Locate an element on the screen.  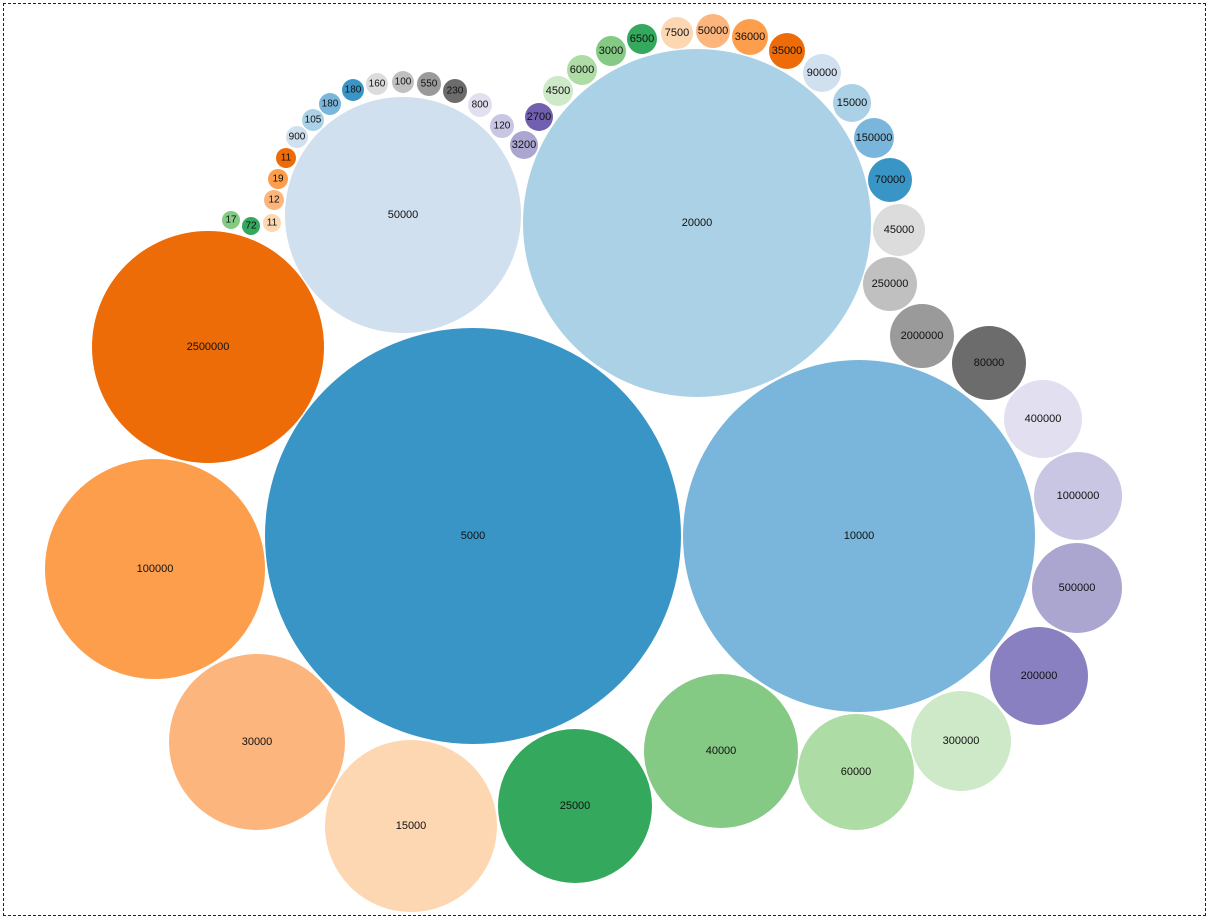
bubble: 60000 is located at coordinates (856, 772).